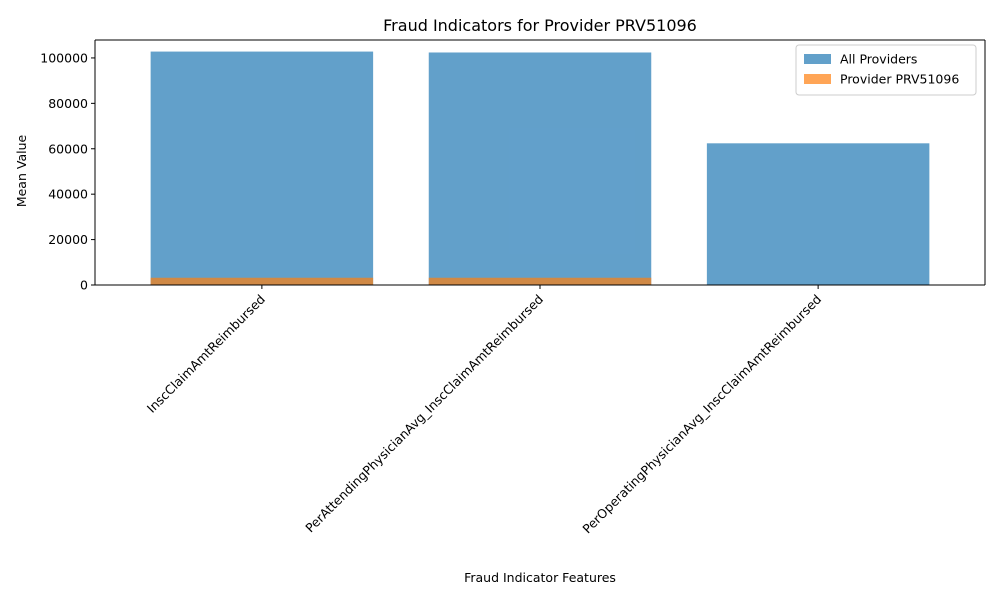  Describe the element at coordinates (540, 577) in the screenshot. I see `x-axis-label: Fraud Indicator Features` at that location.